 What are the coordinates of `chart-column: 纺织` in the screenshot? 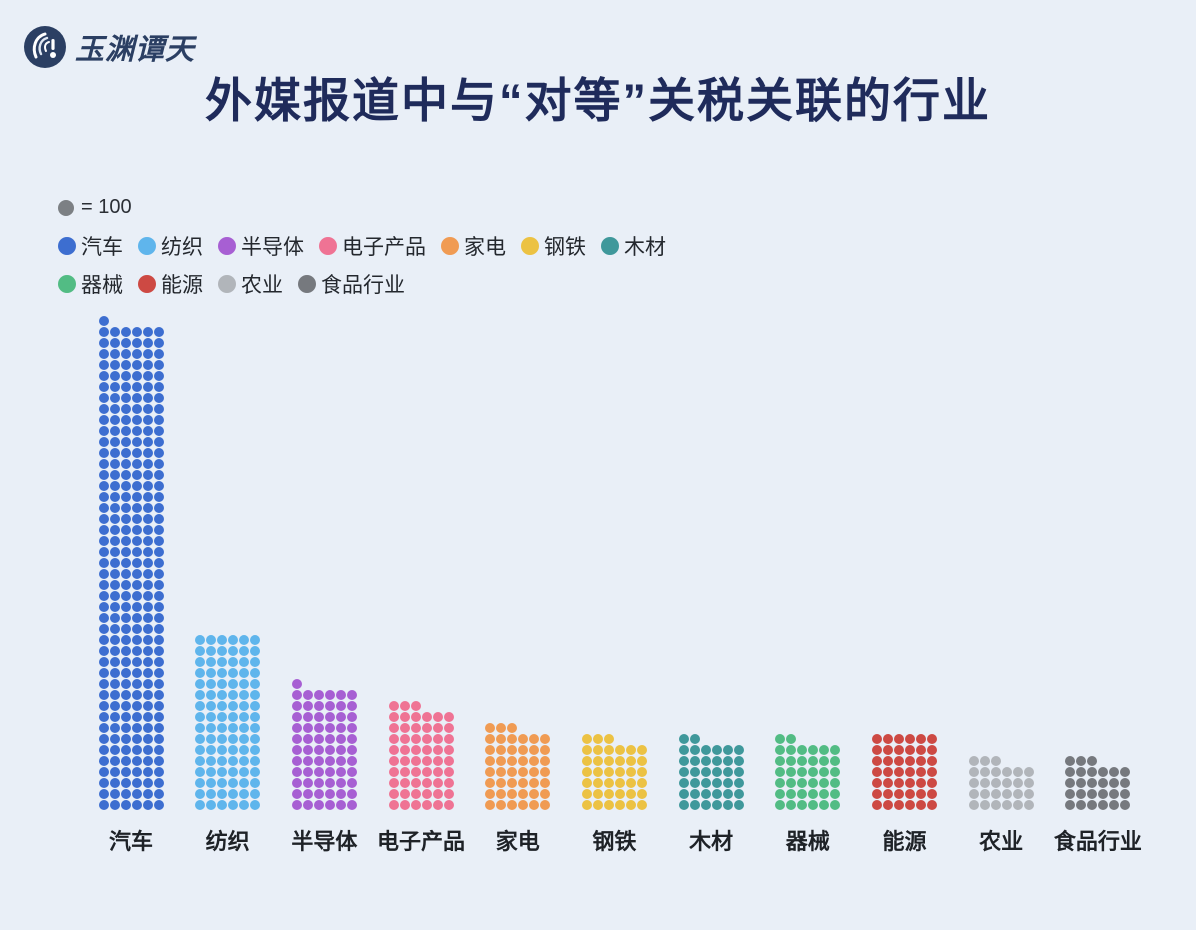 It's located at (228, 745).